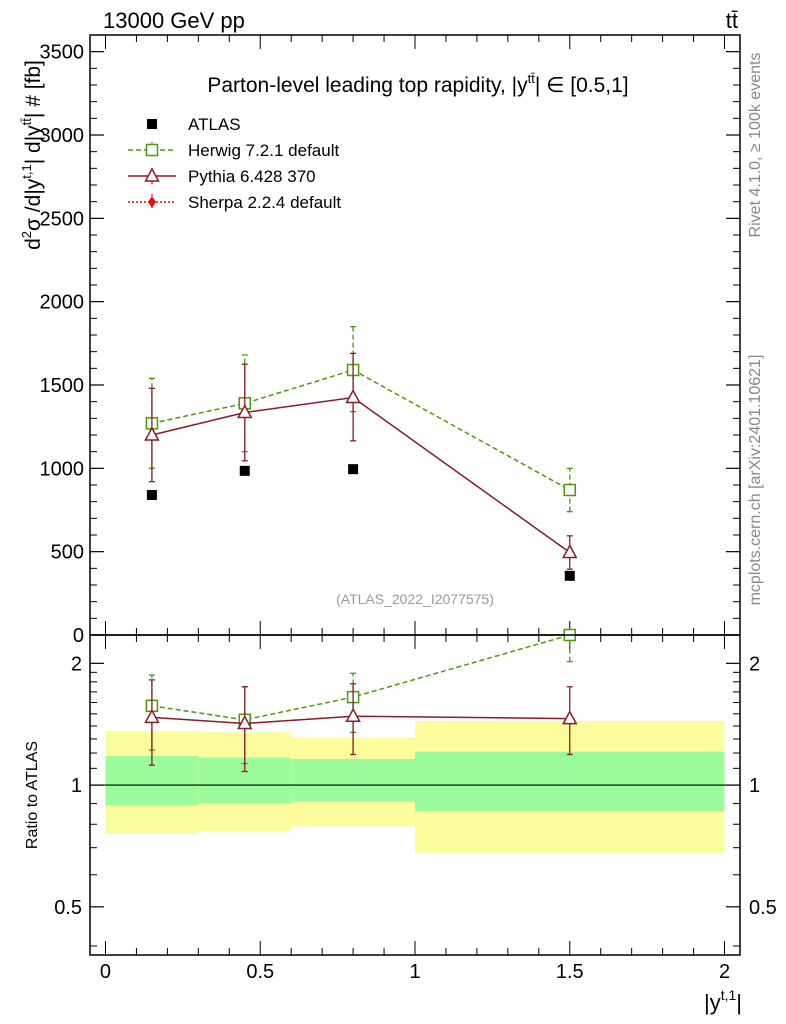 This screenshot has height=1024, width=786. What do you see at coordinates (105, 972) in the screenshot?
I see `x-tick-label: 0` at bounding box center [105, 972].